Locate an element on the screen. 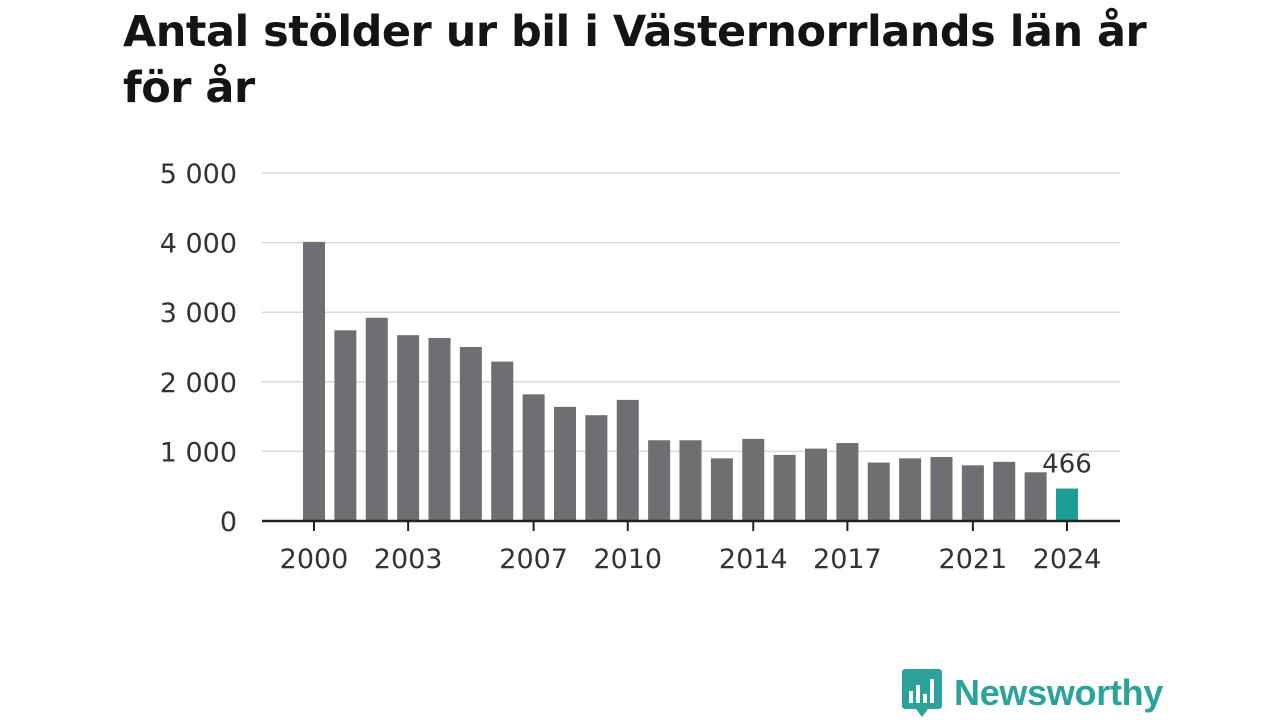 This screenshot has width=1280, height=720. bar-2013 is located at coordinates (721, 489).